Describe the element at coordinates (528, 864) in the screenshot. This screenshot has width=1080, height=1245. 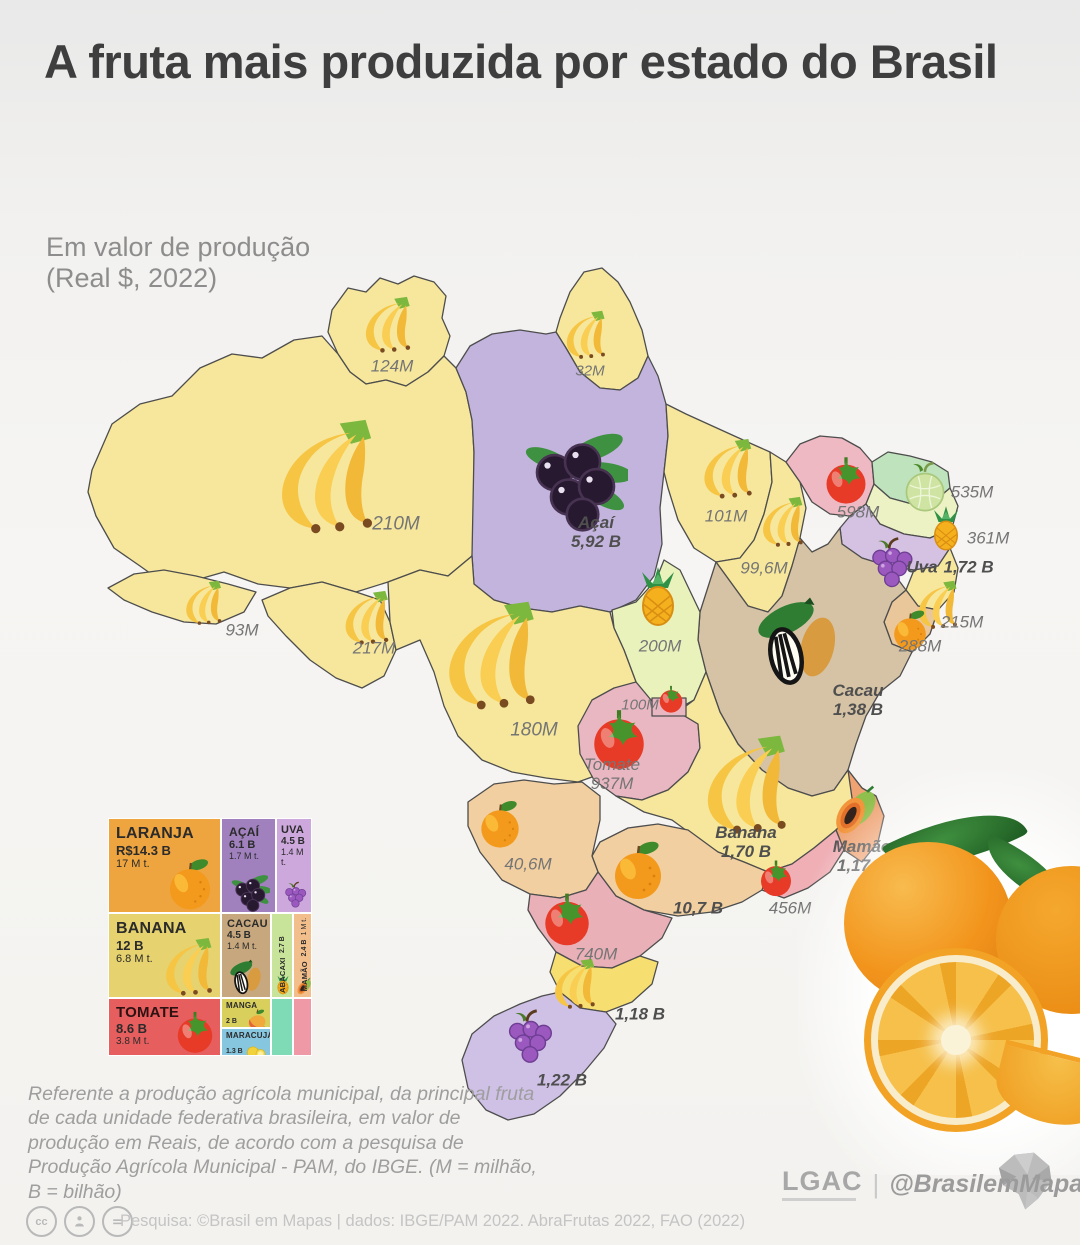
I see `state-value-label: 40,6M` at that location.